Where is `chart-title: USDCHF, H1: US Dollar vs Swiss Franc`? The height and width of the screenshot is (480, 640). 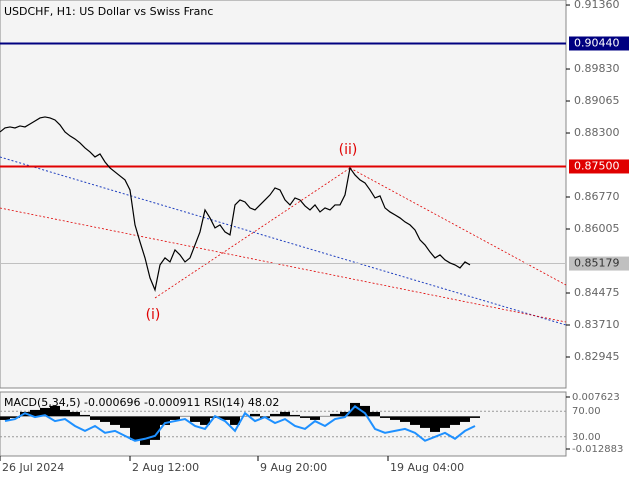 chart-title: USDCHF, H1: US Dollar vs Swiss Franc is located at coordinates (108, 11).